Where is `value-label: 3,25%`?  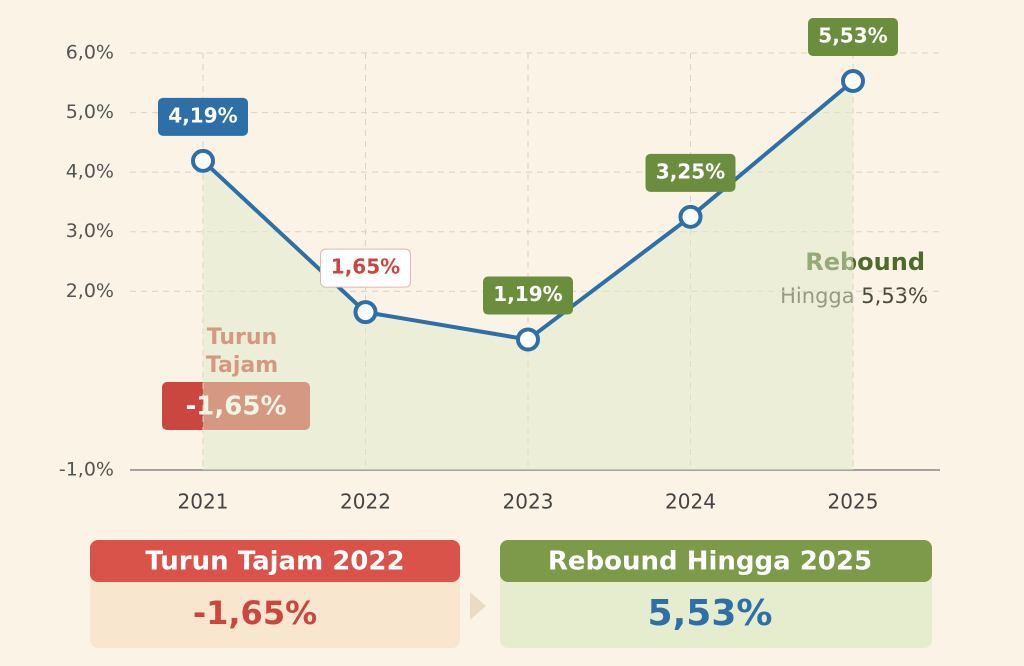 value-label: 3,25% is located at coordinates (690, 171).